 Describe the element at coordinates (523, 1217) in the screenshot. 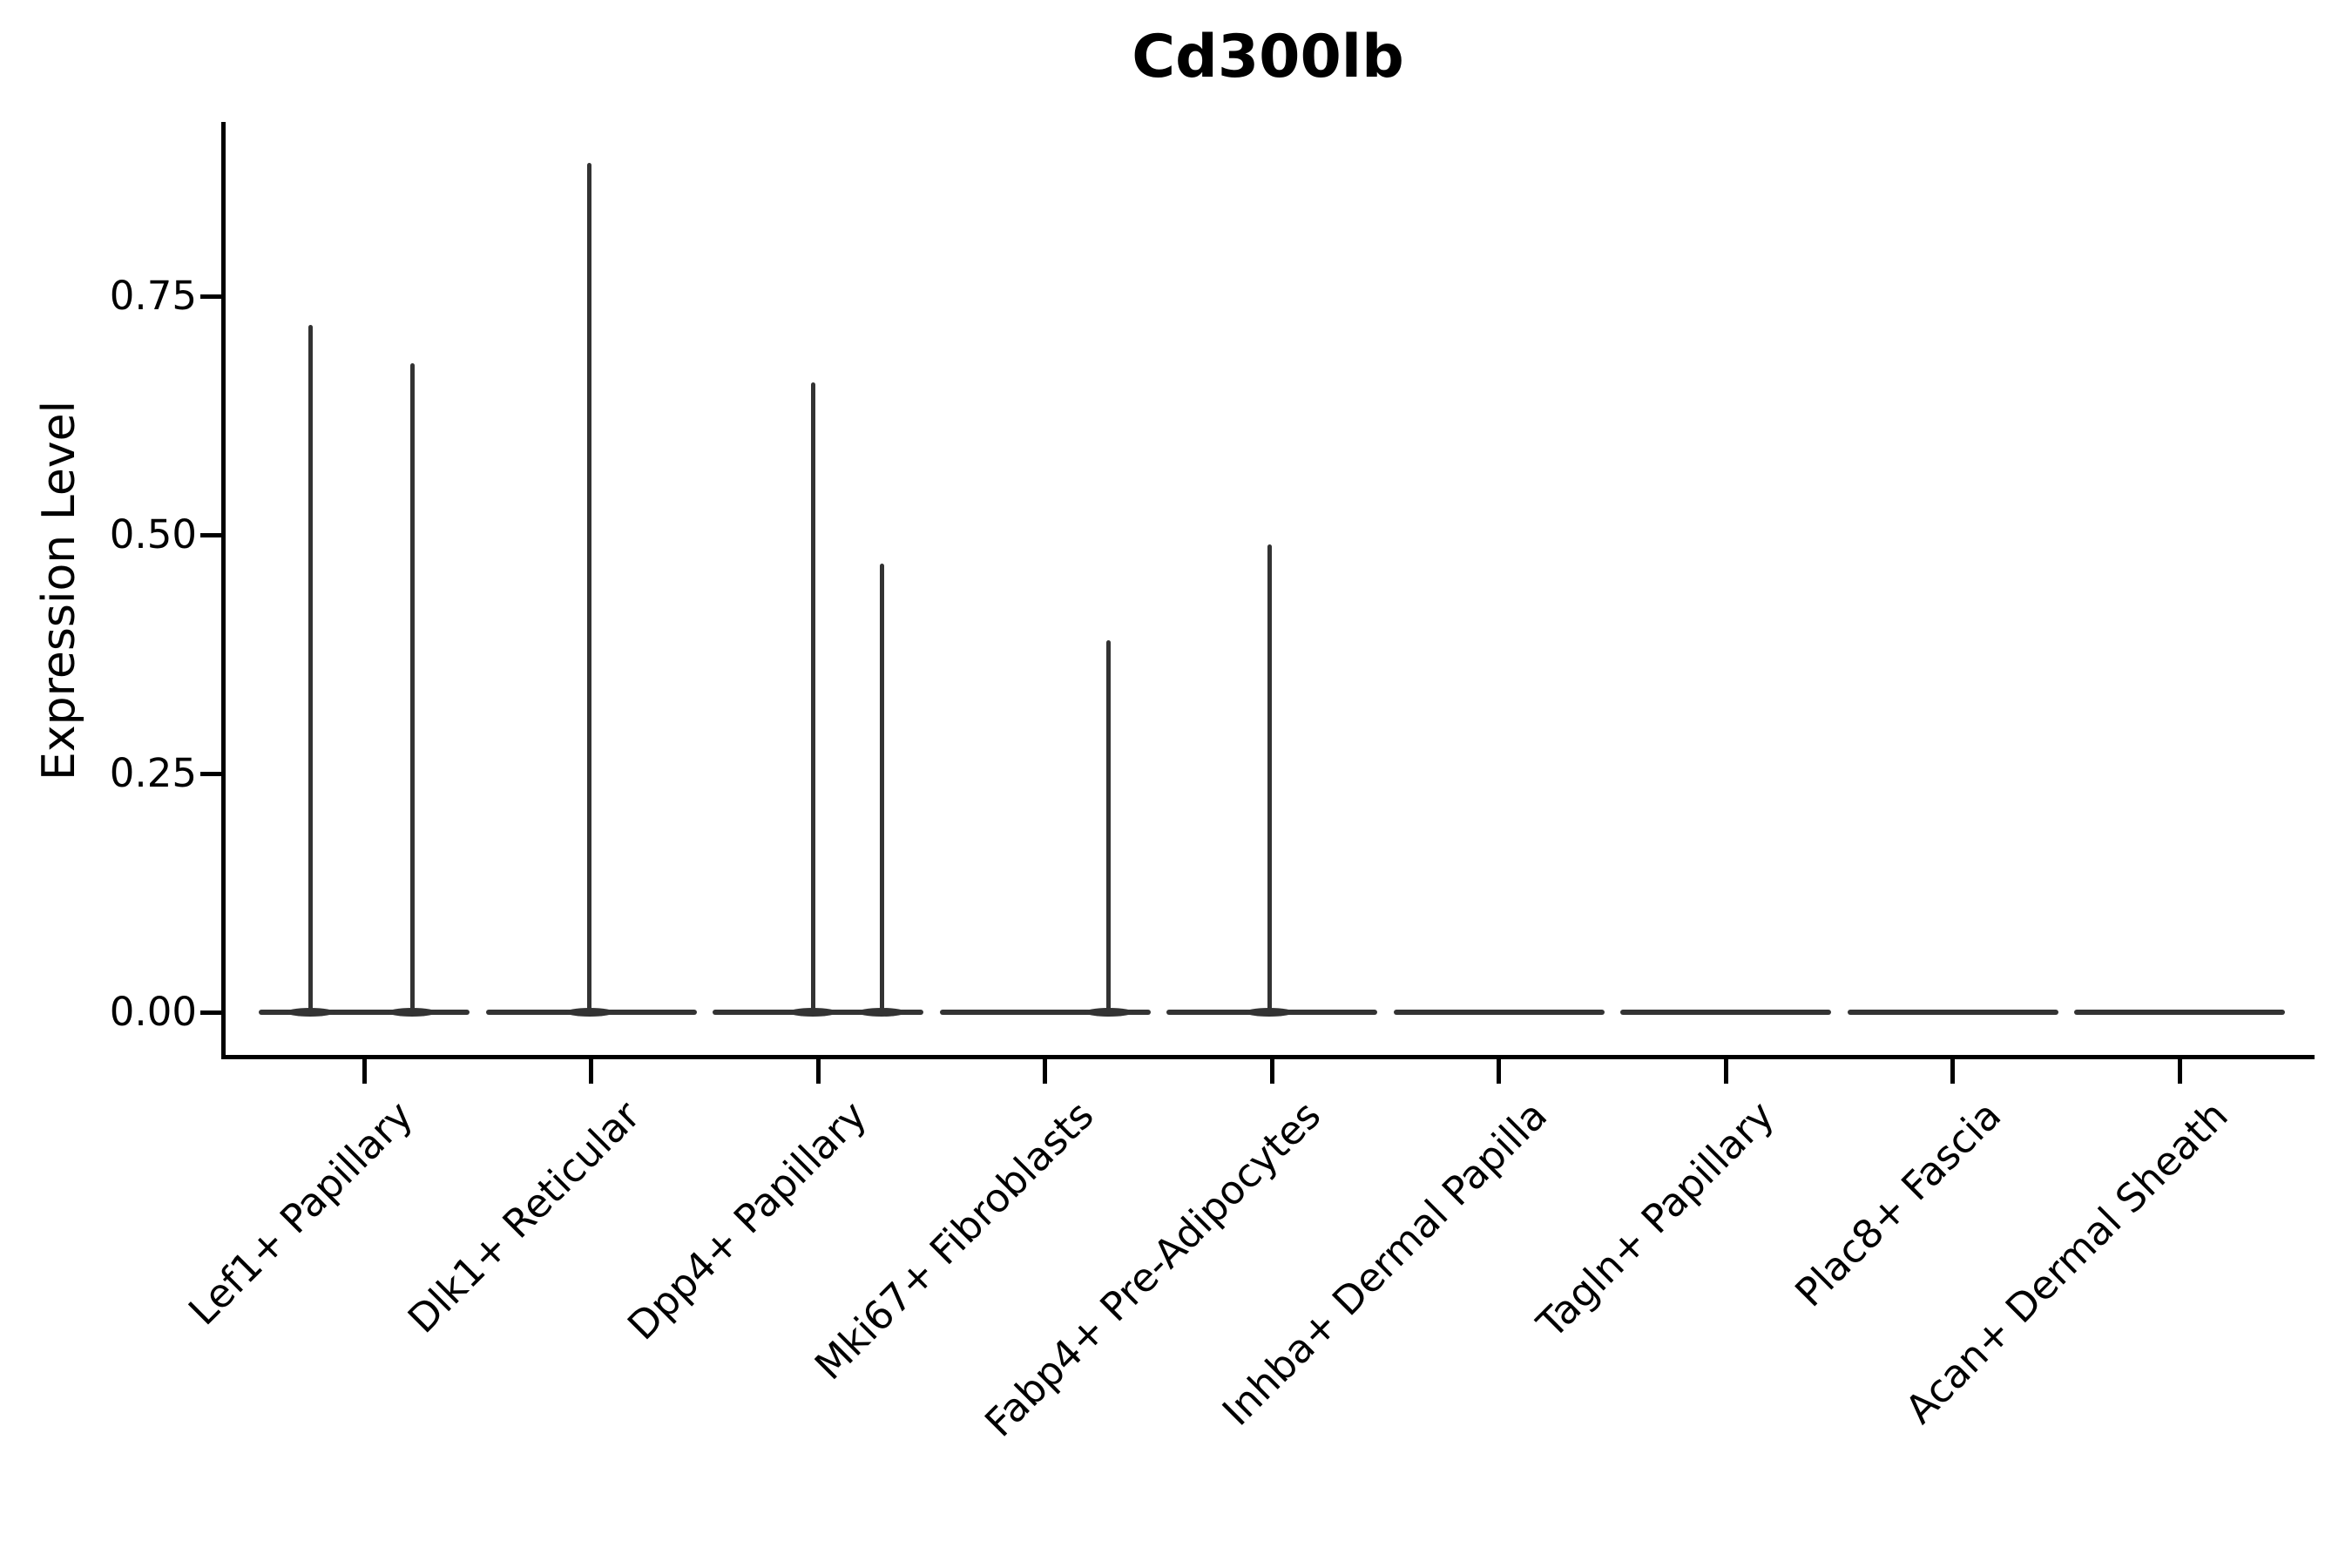

I see `x-tick-label: Dlk1+ Reticular` at that location.